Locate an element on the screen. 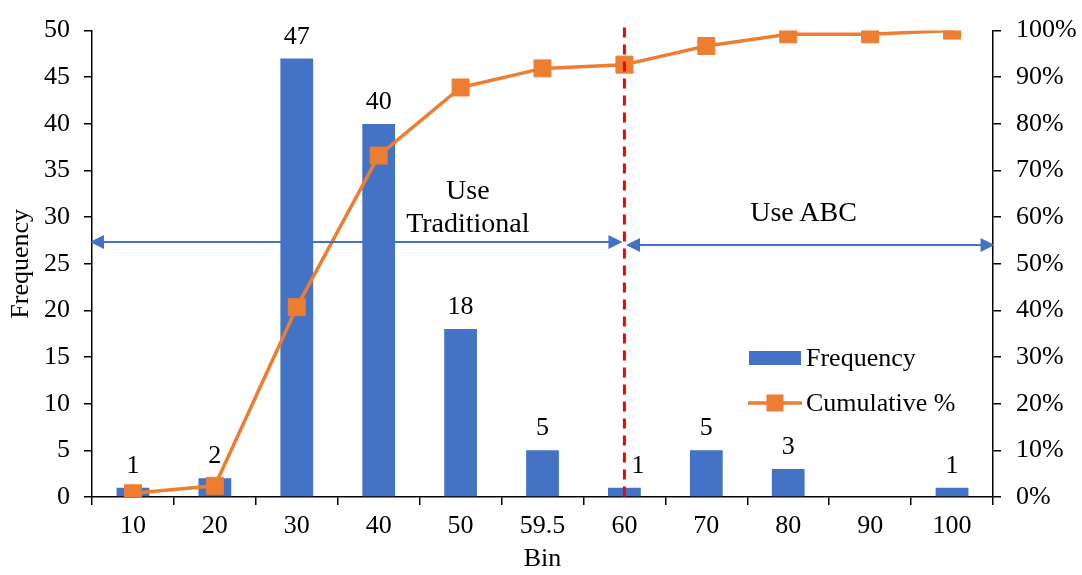 The height and width of the screenshot is (575, 1082). y-tick-label: 45 is located at coordinates (57, 76).